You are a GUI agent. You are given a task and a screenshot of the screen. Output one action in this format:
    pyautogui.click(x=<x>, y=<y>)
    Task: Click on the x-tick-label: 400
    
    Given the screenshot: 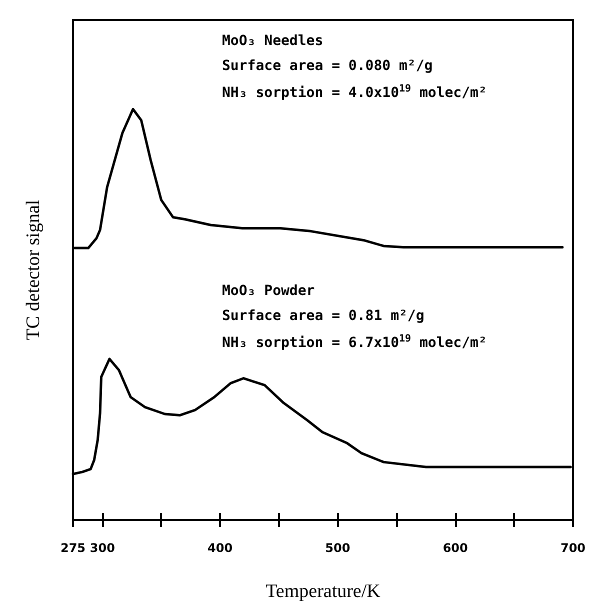 What is the action you would take?
    pyautogui.click(x=220, y=548)
    